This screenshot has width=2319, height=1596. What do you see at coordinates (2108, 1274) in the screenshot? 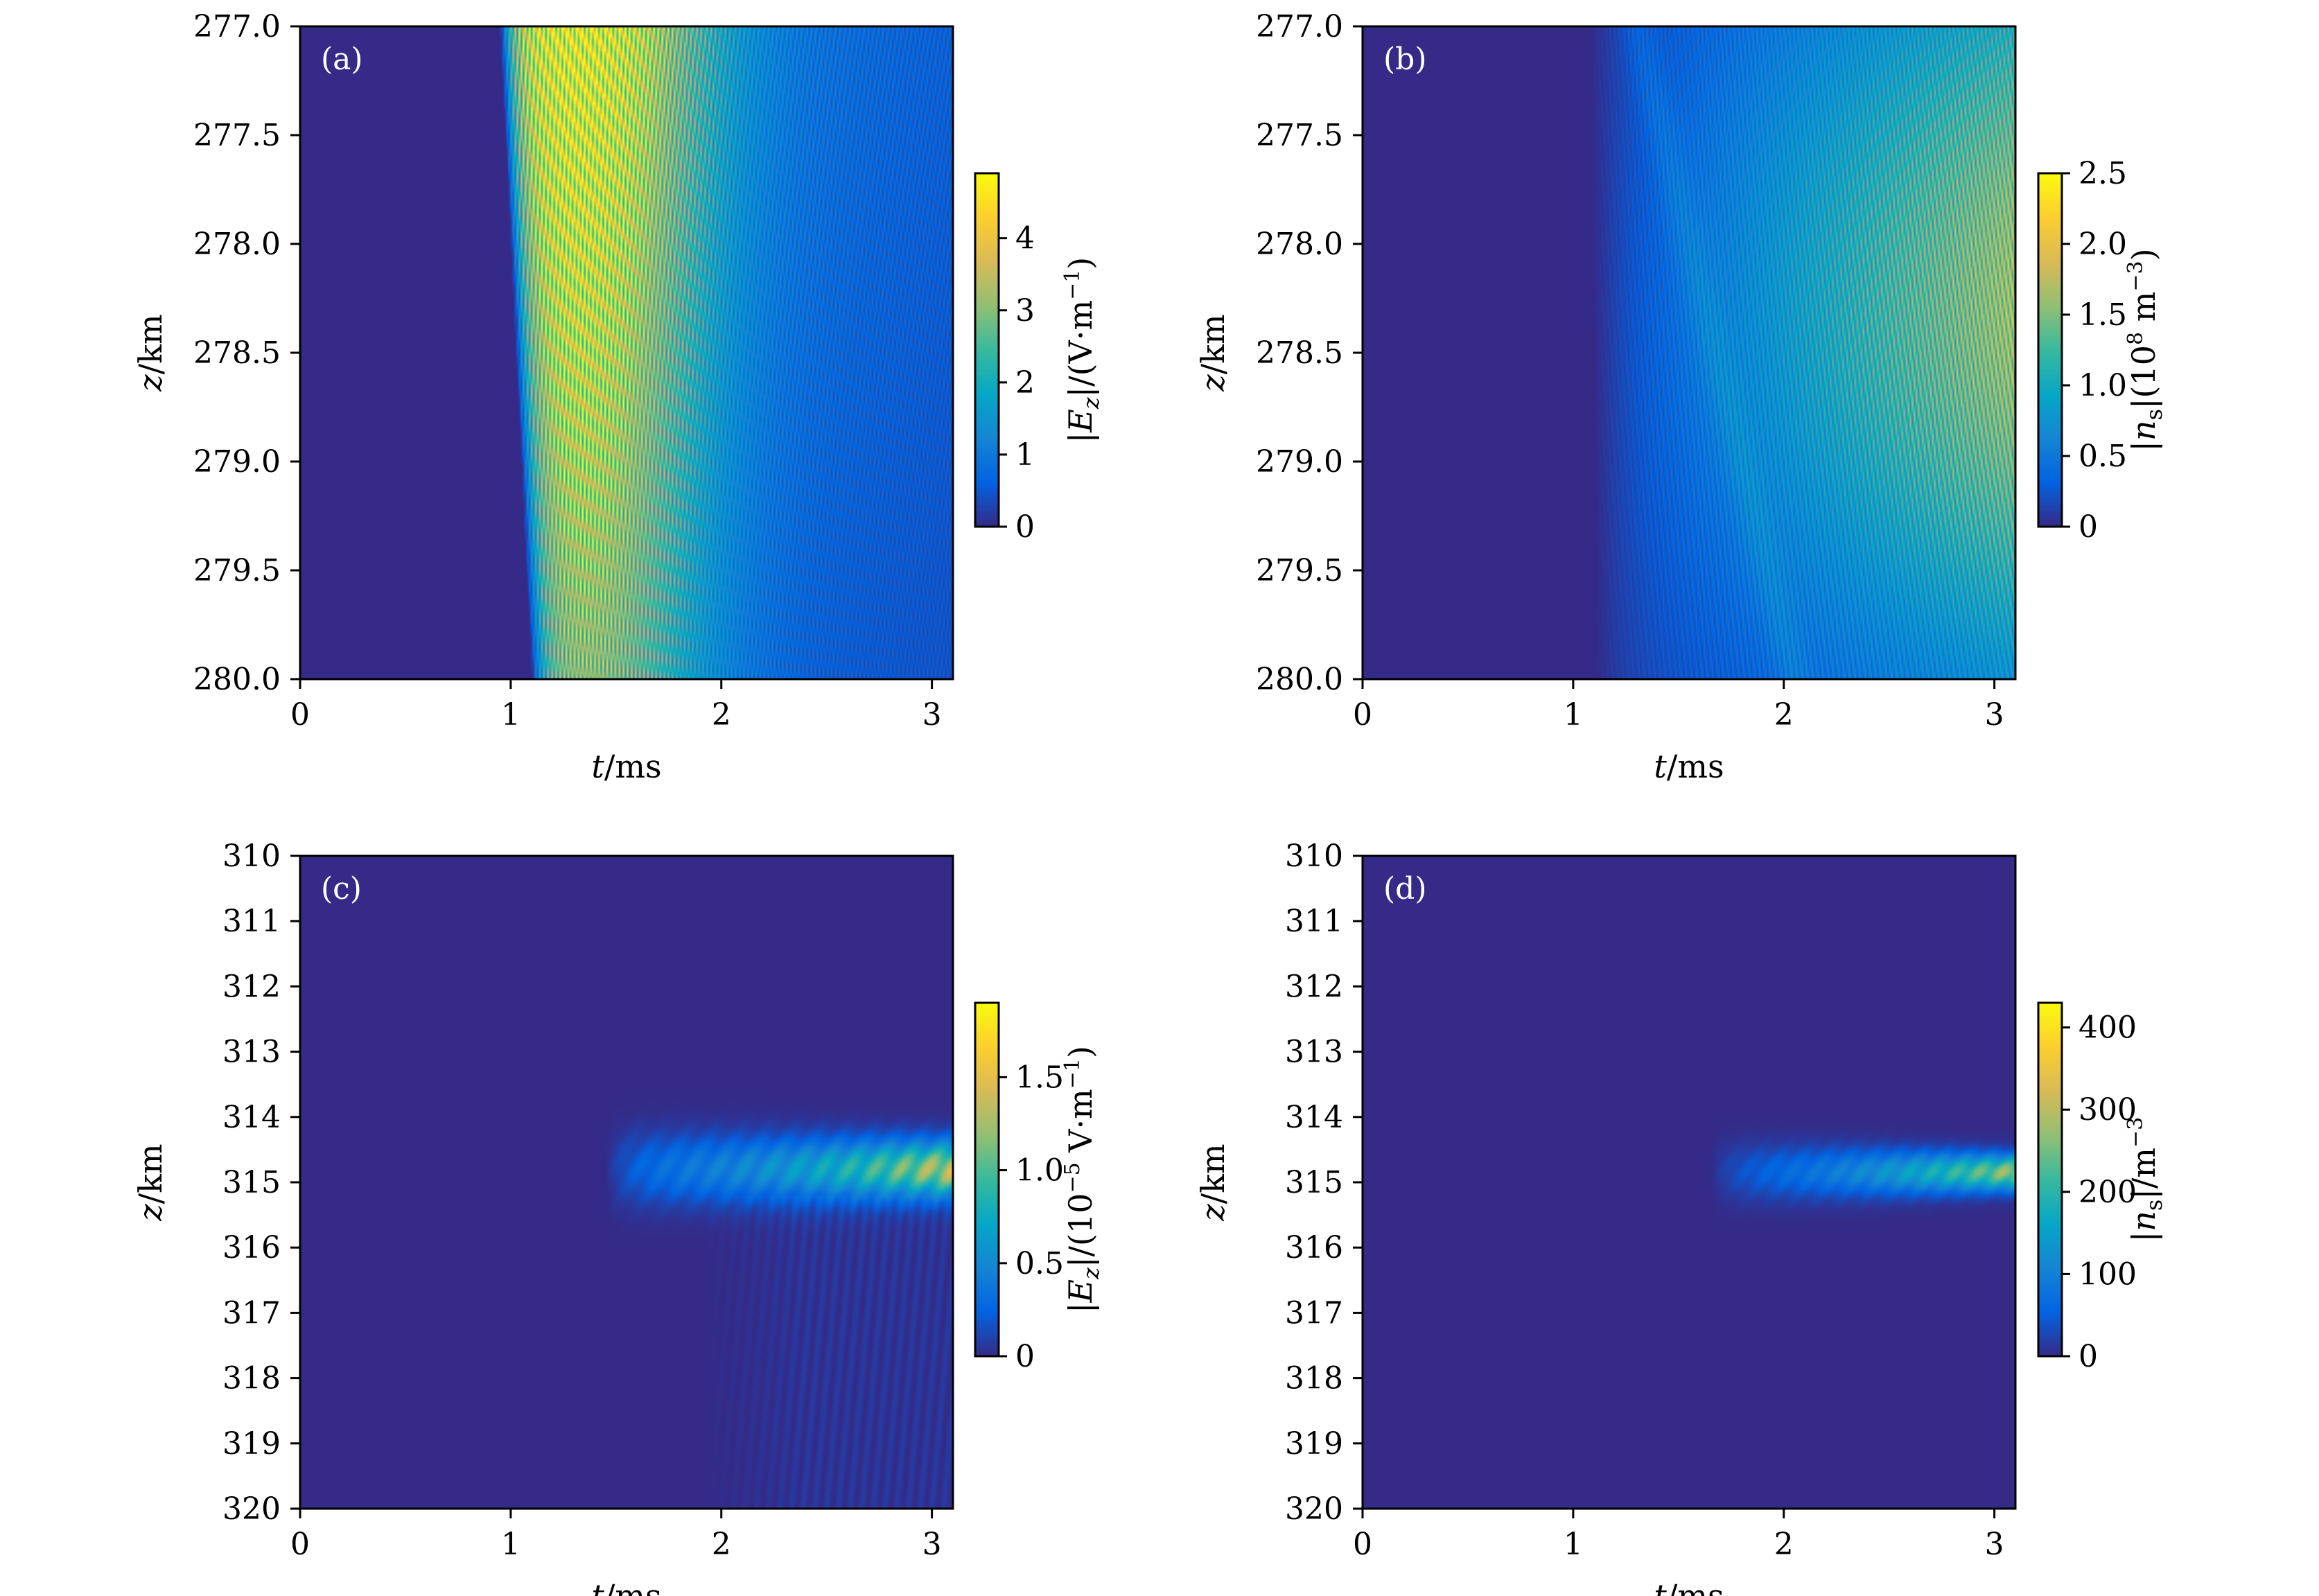
I see `colorbar-tick-label: 100` at bounding box center [2108, 1274].